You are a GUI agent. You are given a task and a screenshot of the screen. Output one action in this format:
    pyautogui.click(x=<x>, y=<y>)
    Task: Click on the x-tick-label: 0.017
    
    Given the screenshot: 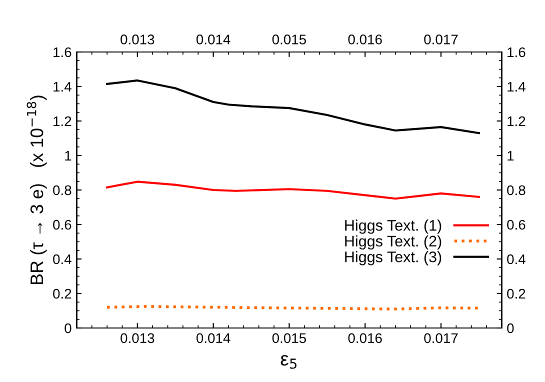 What is the action you would take?
    pyautogui.click(x=441, y=338)
    